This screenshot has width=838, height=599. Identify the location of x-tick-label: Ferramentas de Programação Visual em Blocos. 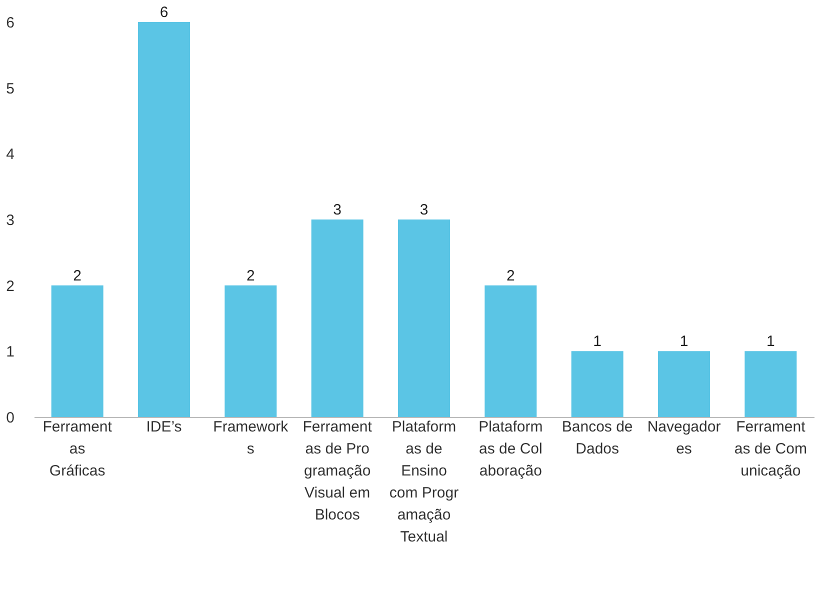
(337, 471).